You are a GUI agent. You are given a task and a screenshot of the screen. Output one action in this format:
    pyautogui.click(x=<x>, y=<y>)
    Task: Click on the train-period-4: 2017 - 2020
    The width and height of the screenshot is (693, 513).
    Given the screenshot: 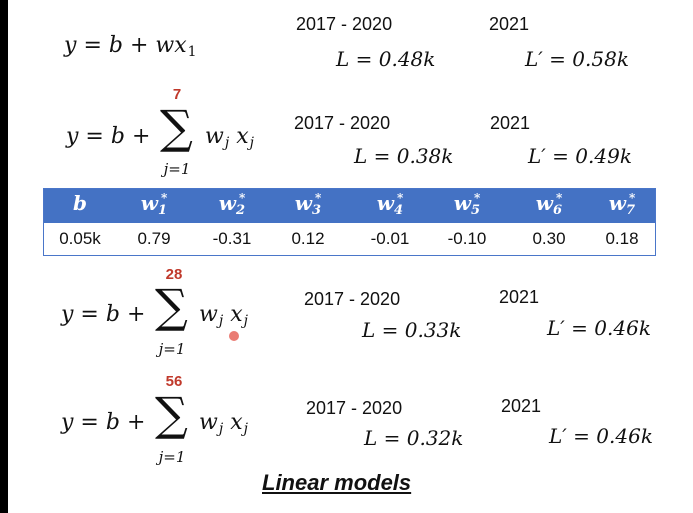 What is the action you would take?
    pyautogui.click(x=354, y=408)
    